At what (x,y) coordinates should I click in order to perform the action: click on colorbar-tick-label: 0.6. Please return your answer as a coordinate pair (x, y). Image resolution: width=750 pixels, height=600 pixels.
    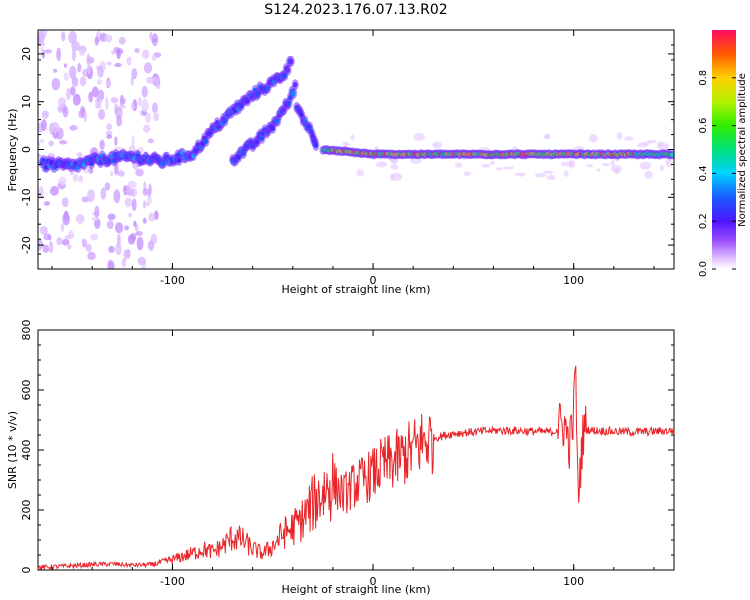
    Looking at the image, I should click on (703, 126).